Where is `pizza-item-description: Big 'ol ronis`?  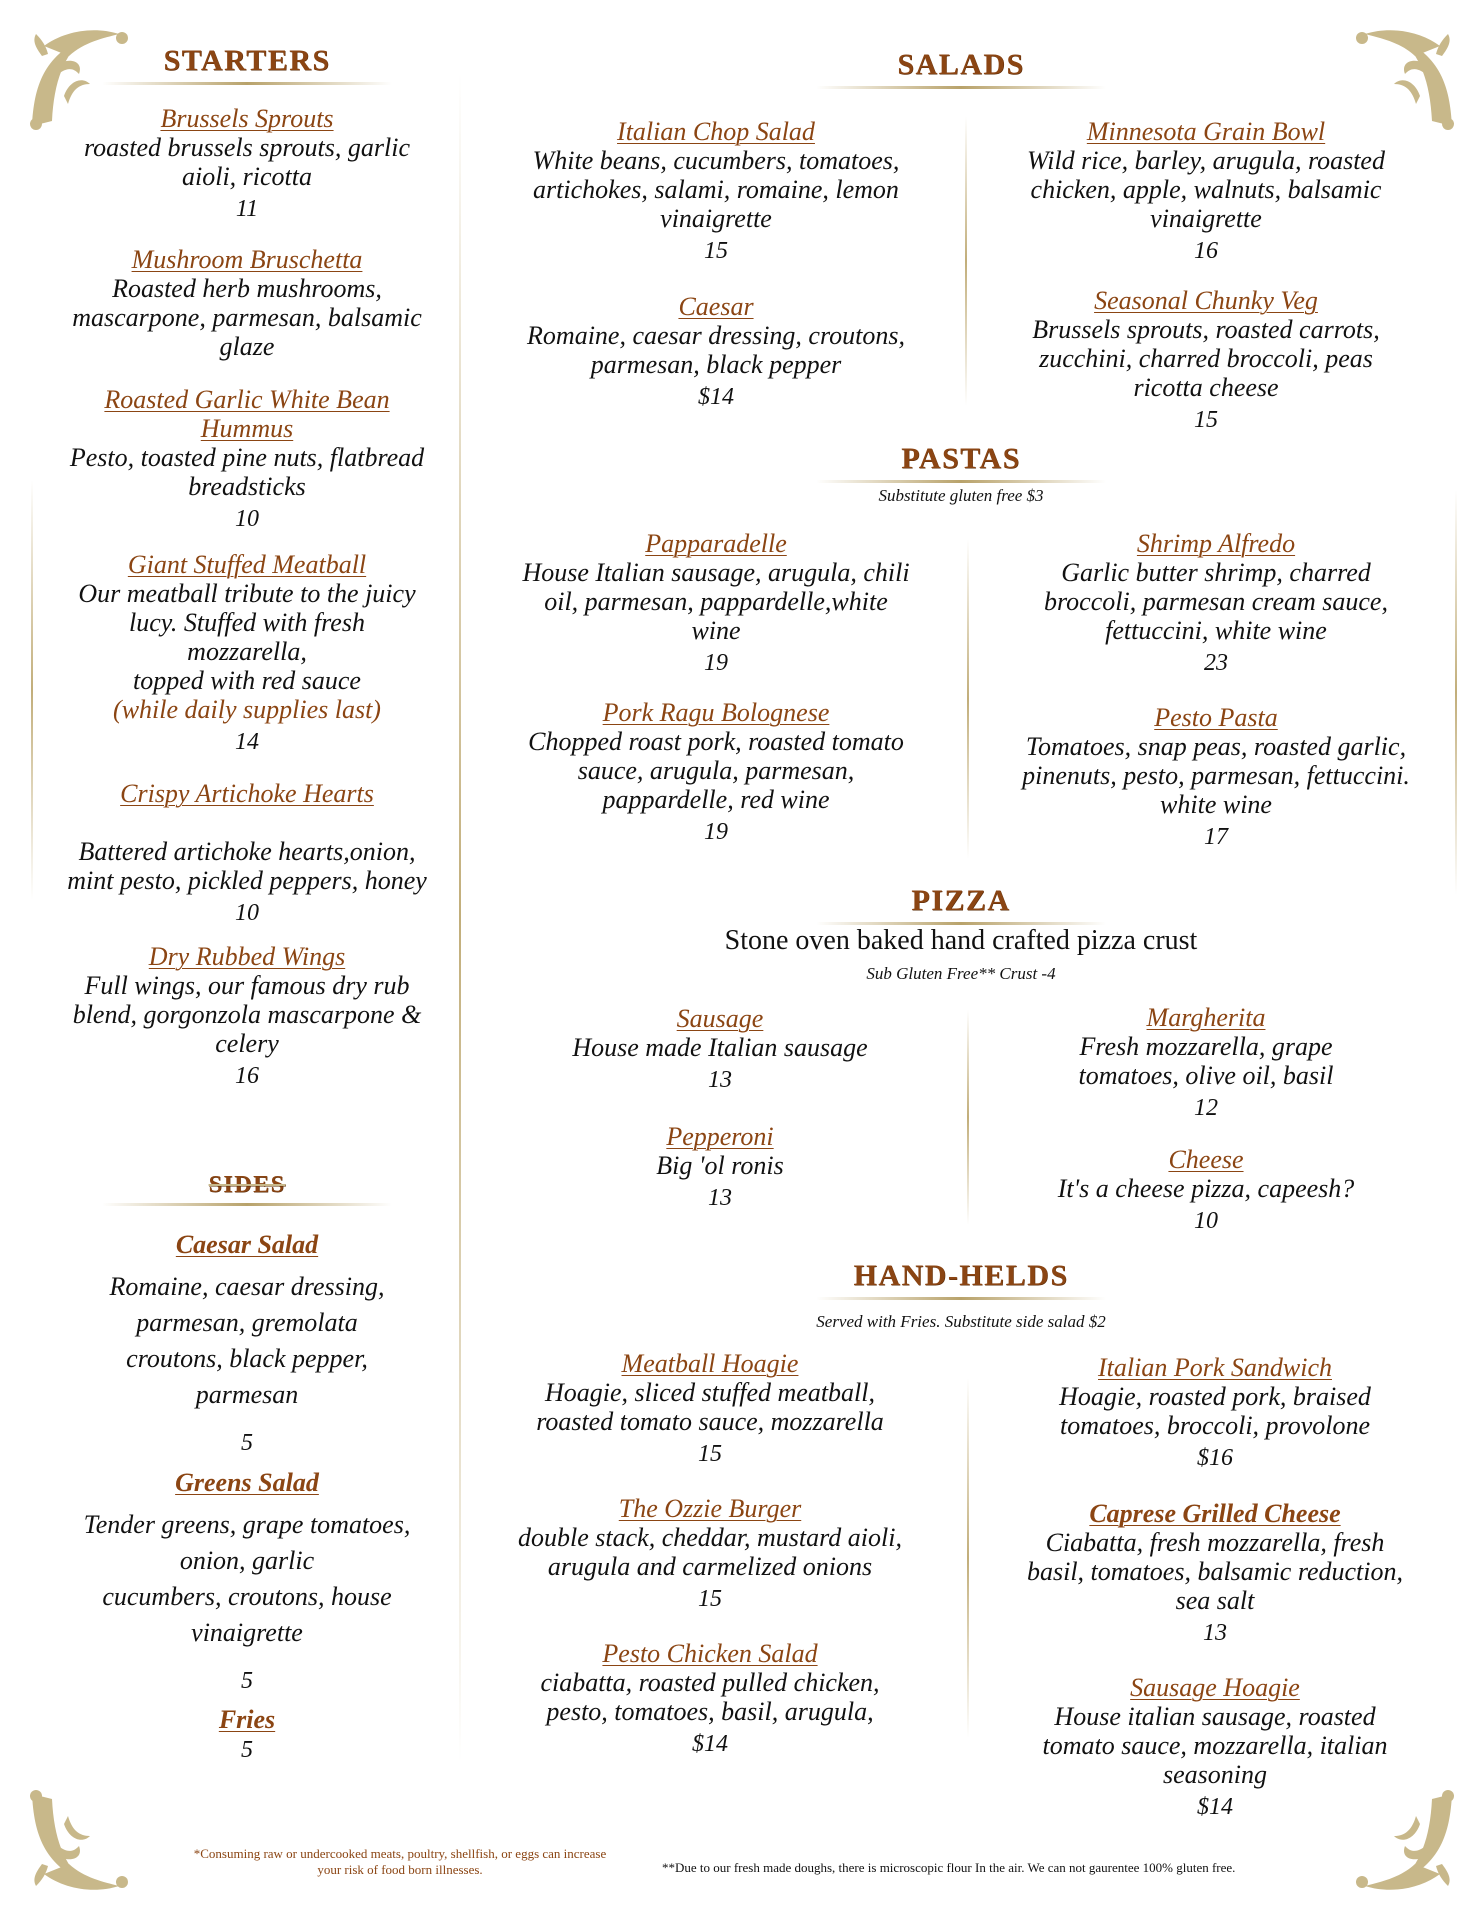 pizza-item-description: Big 'ol ronis is located at coordinates (720, 1165).